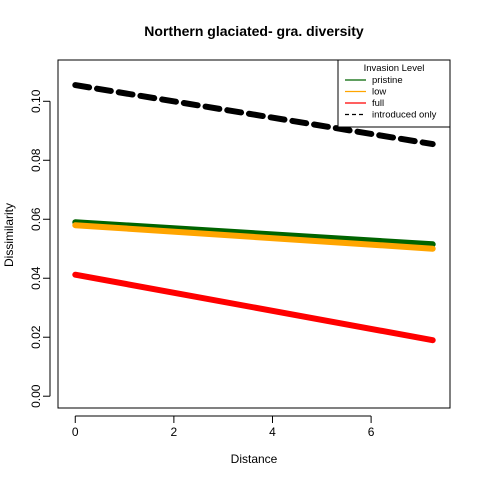 Image resolution: width=480 pixels, height=480 pixels. Describe the element at coordinates (254, 307) in the screenshot. I see `series-line-full` at that location.